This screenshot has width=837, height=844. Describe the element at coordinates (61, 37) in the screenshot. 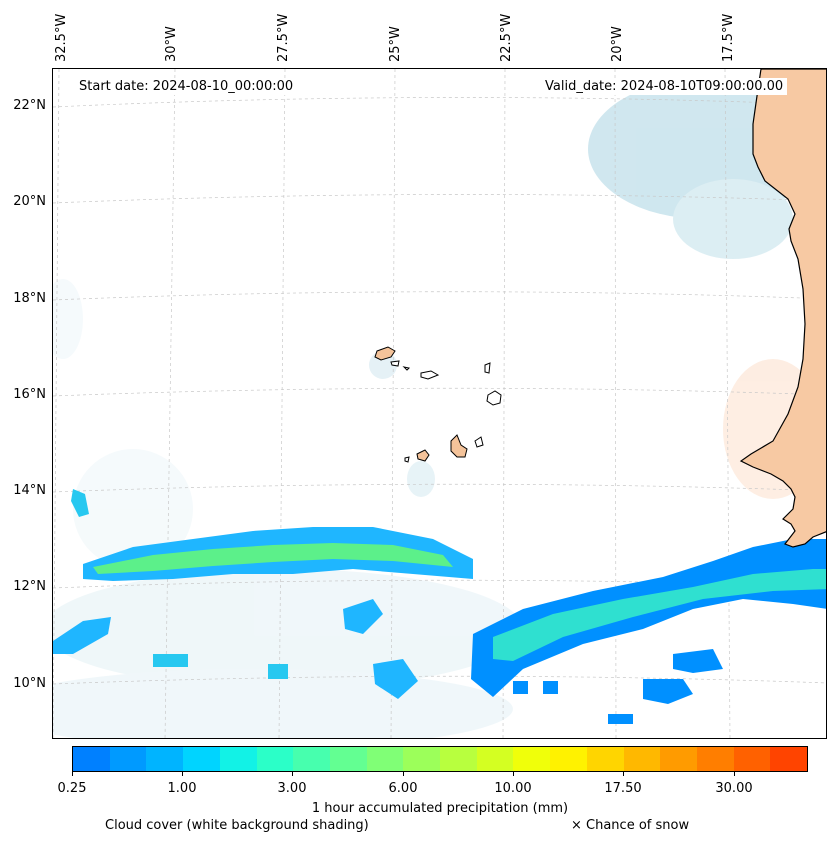

I see `lon-label: 32.5°W` at that location.